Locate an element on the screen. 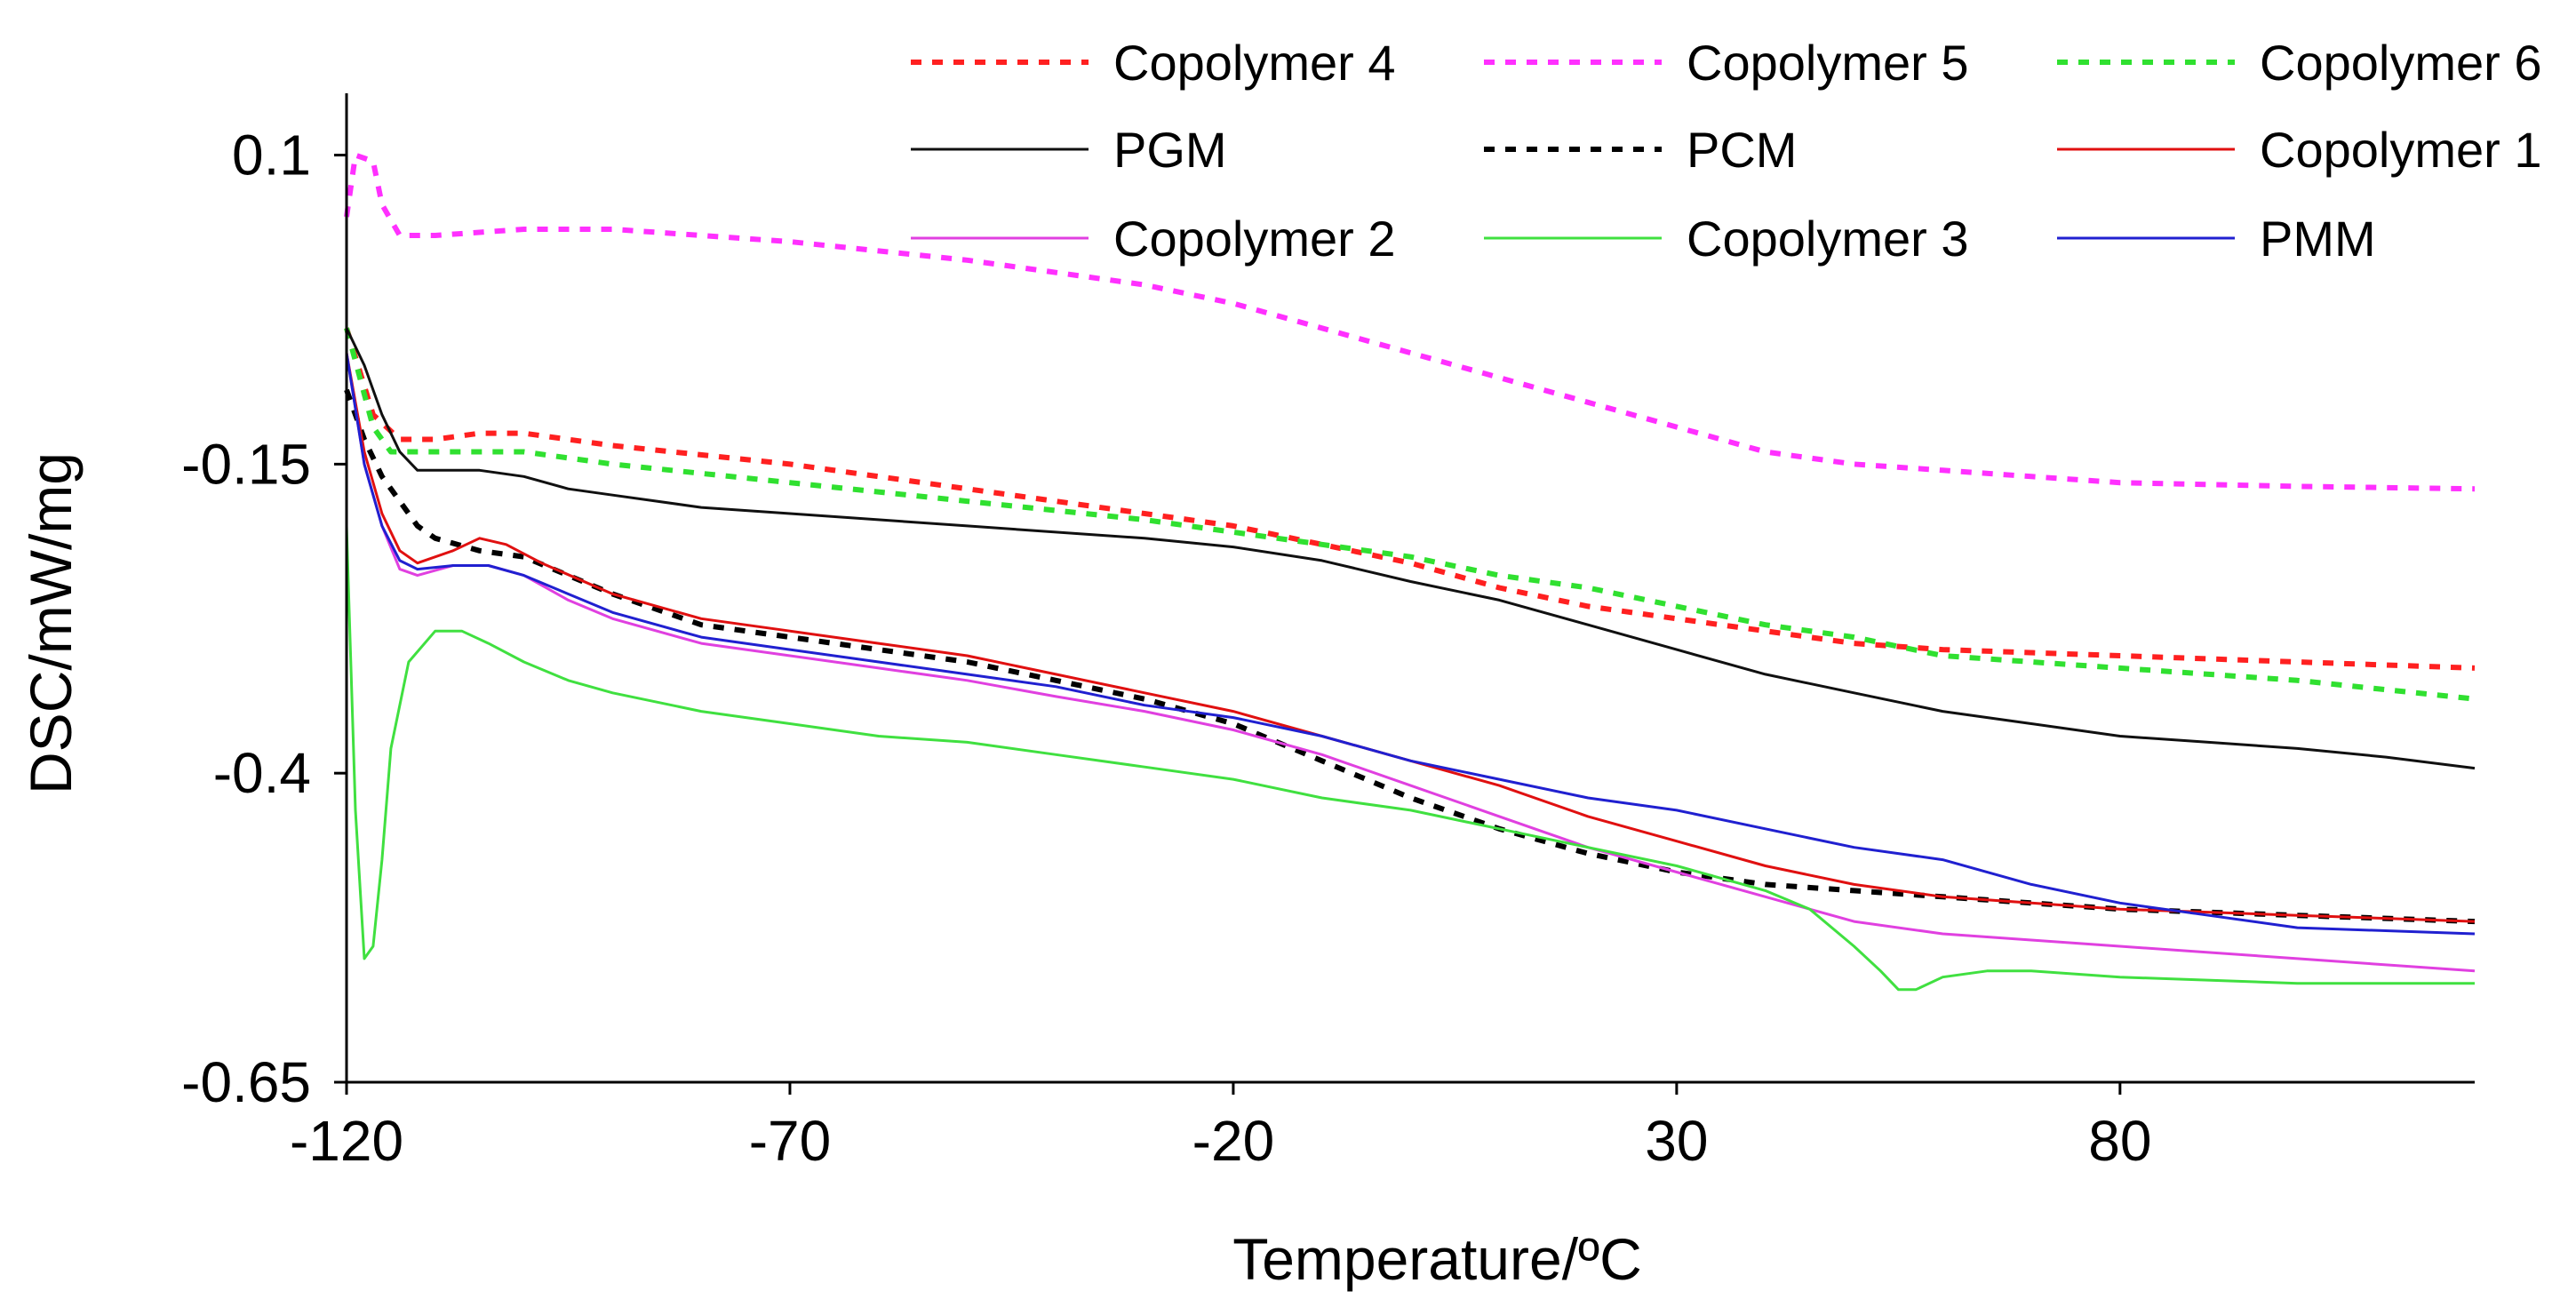  legend-entry: Copolymer 2 is located at coordinates (1153, 239).